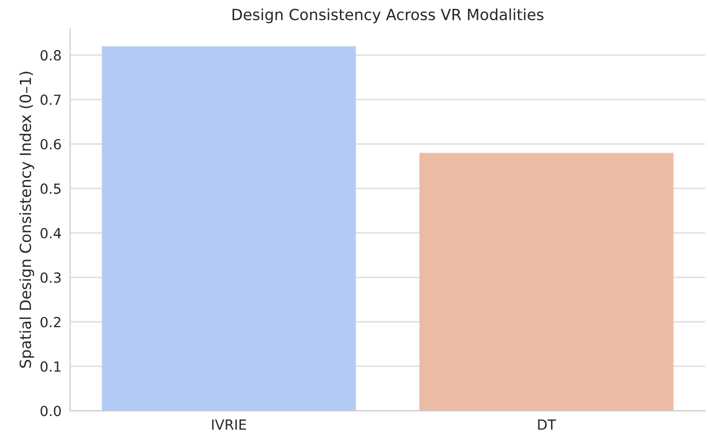 The width and height of the screenshot is (708, 437). I want to click on y-tick-label: 0.5, so click(50, 188).